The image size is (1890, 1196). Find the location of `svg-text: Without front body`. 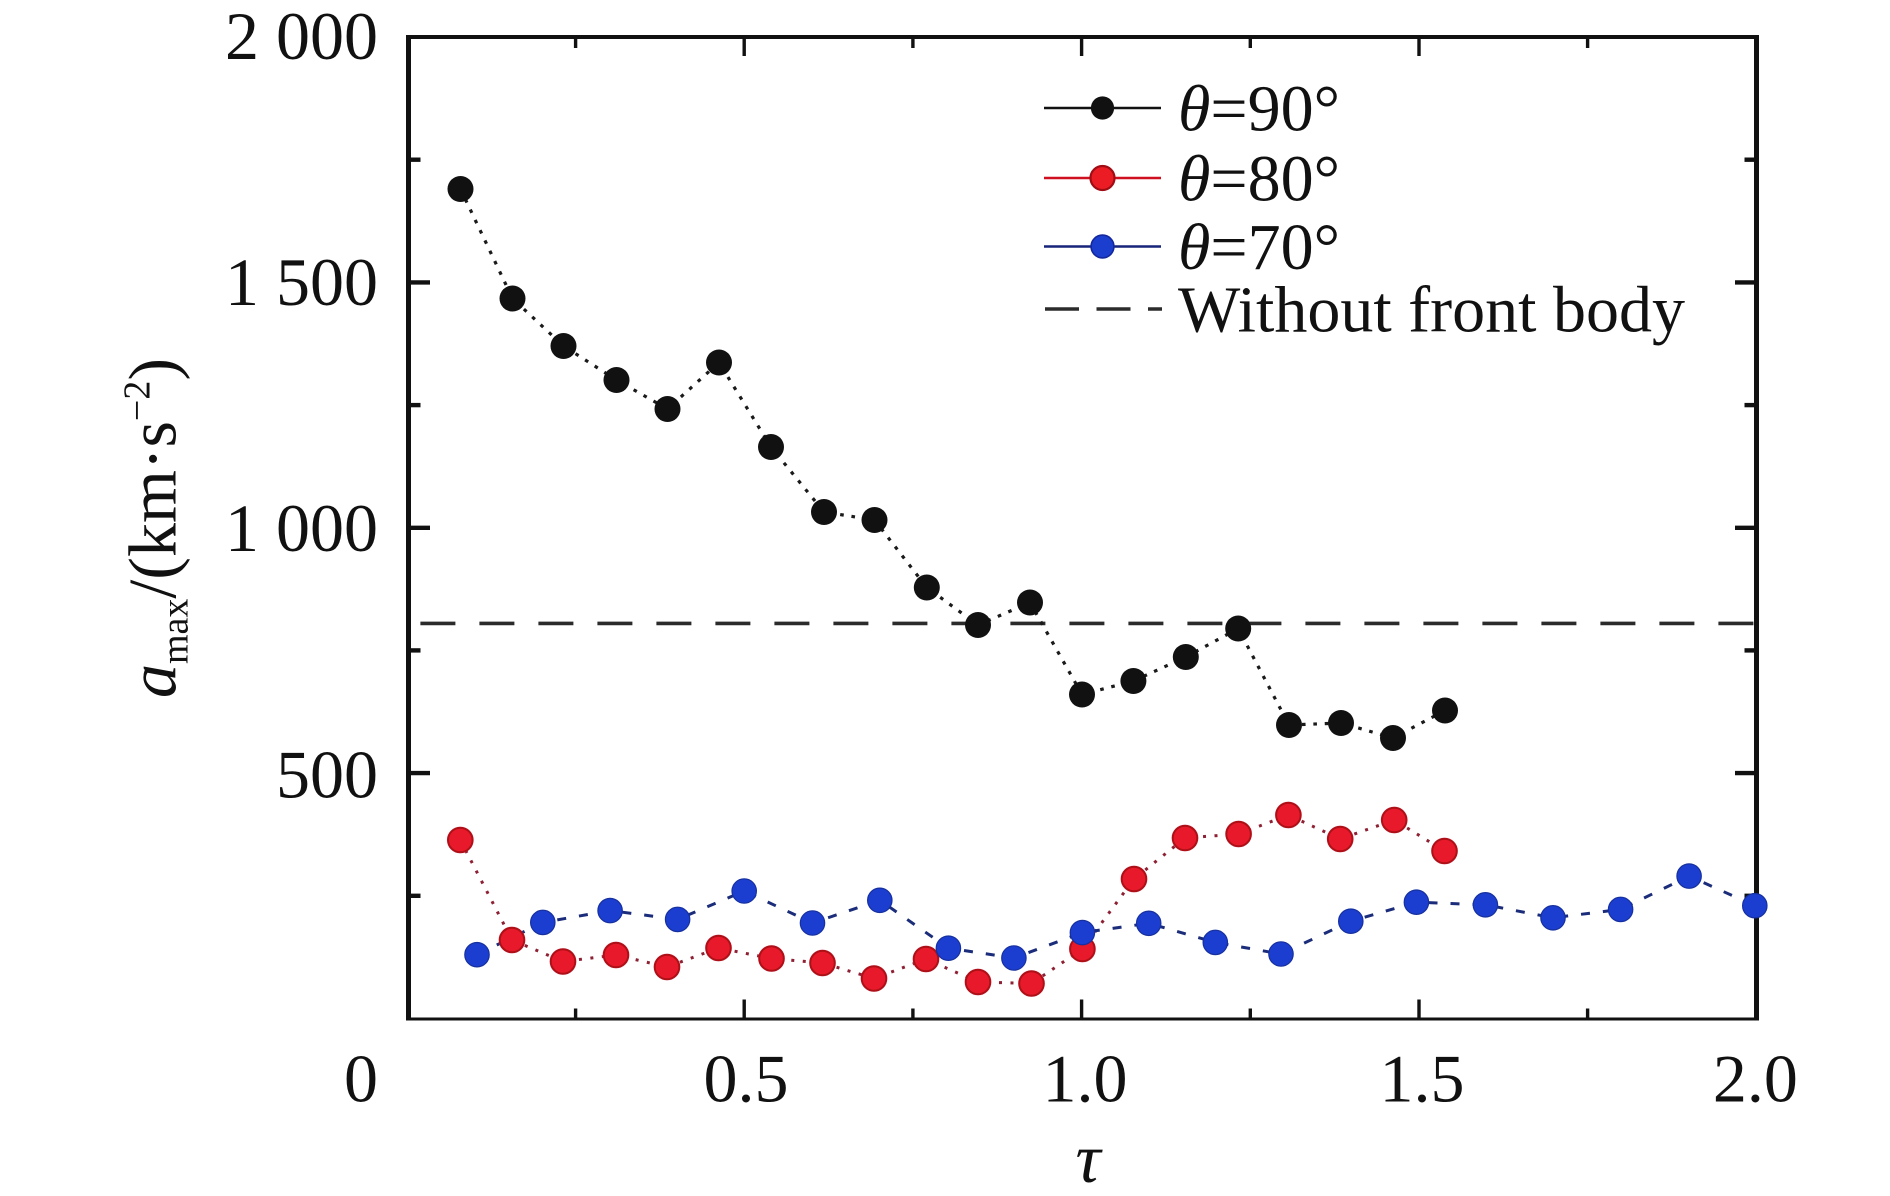

svg-text: Without front body is located at coordinates (1431, 309).